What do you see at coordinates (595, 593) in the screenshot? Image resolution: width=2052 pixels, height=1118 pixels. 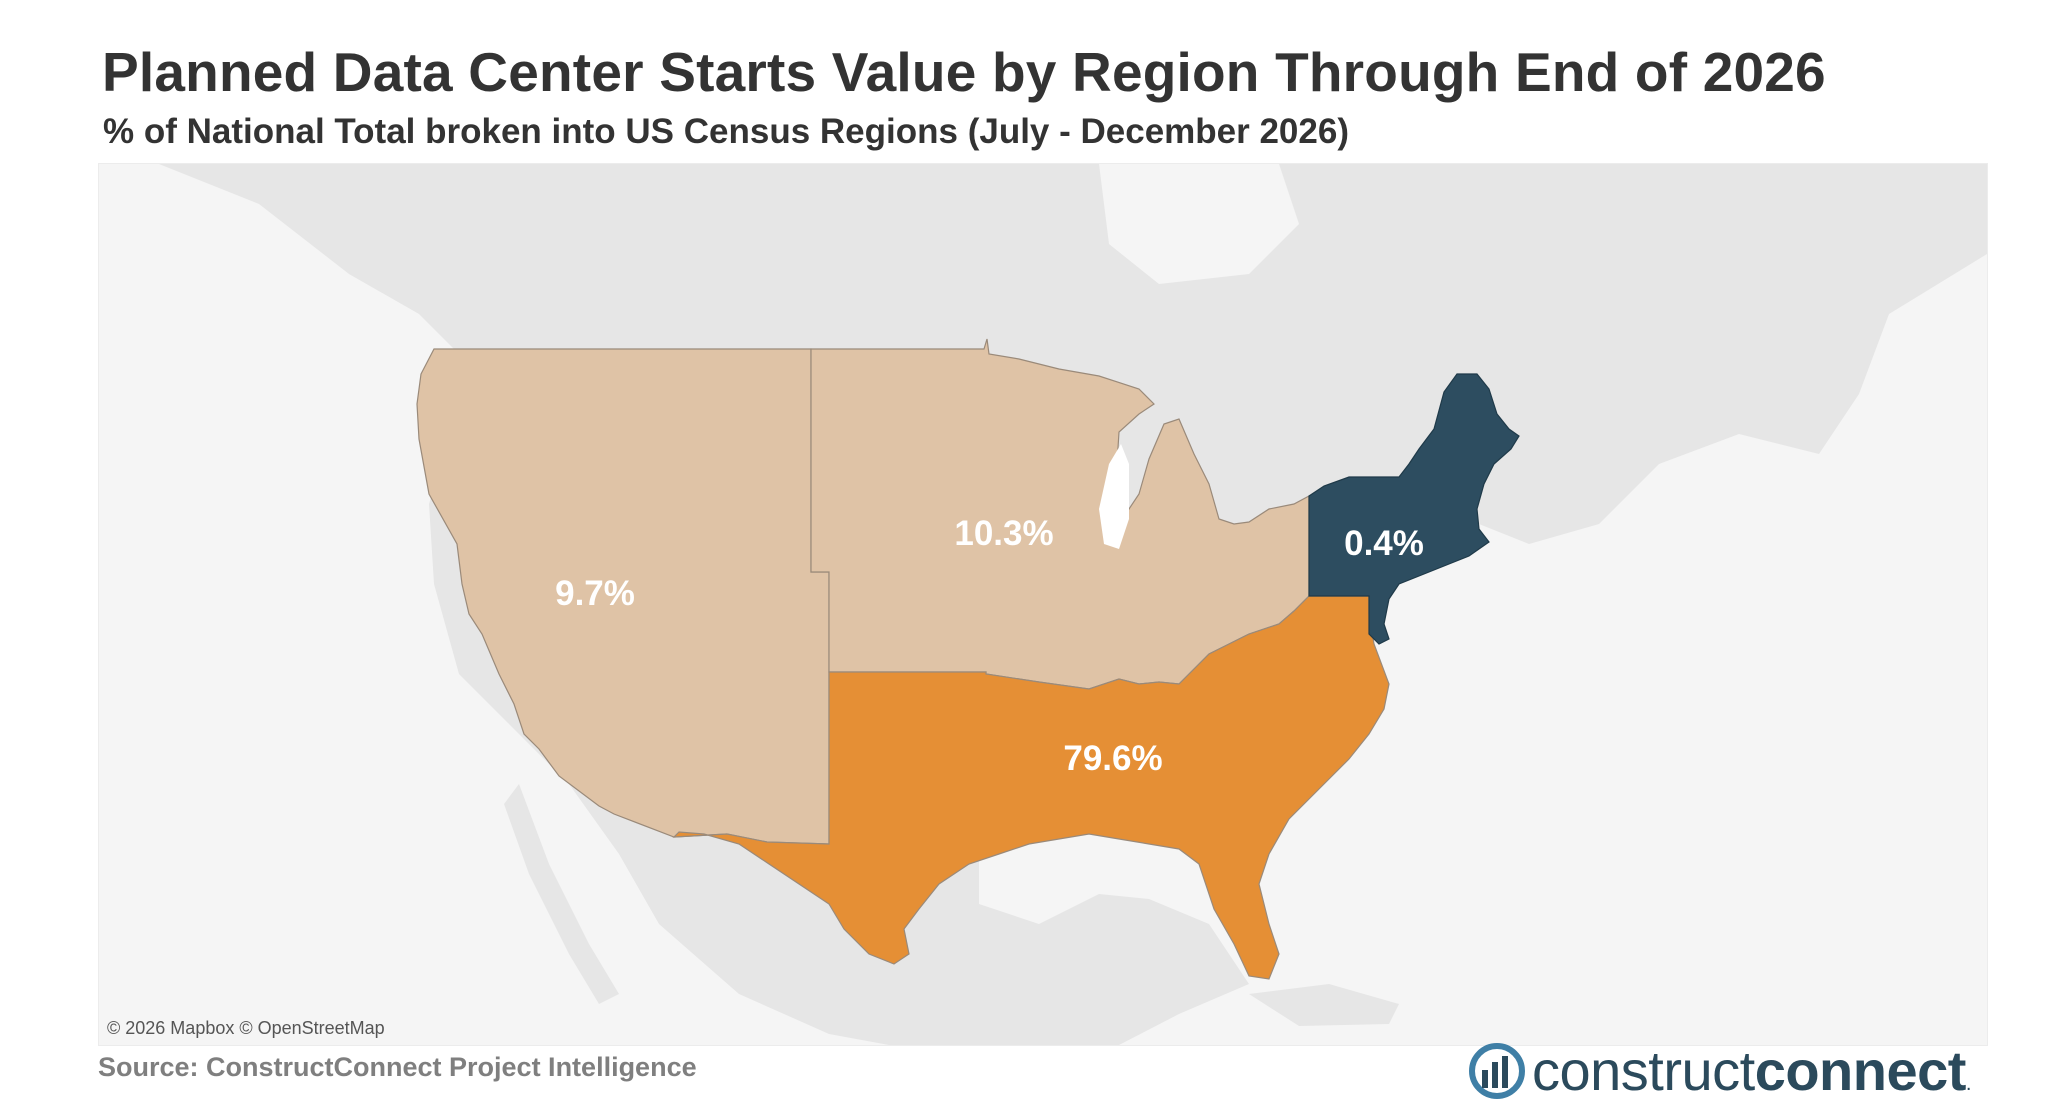 I see `region-label-west: 9.7%` at bounding box center [595, 593].